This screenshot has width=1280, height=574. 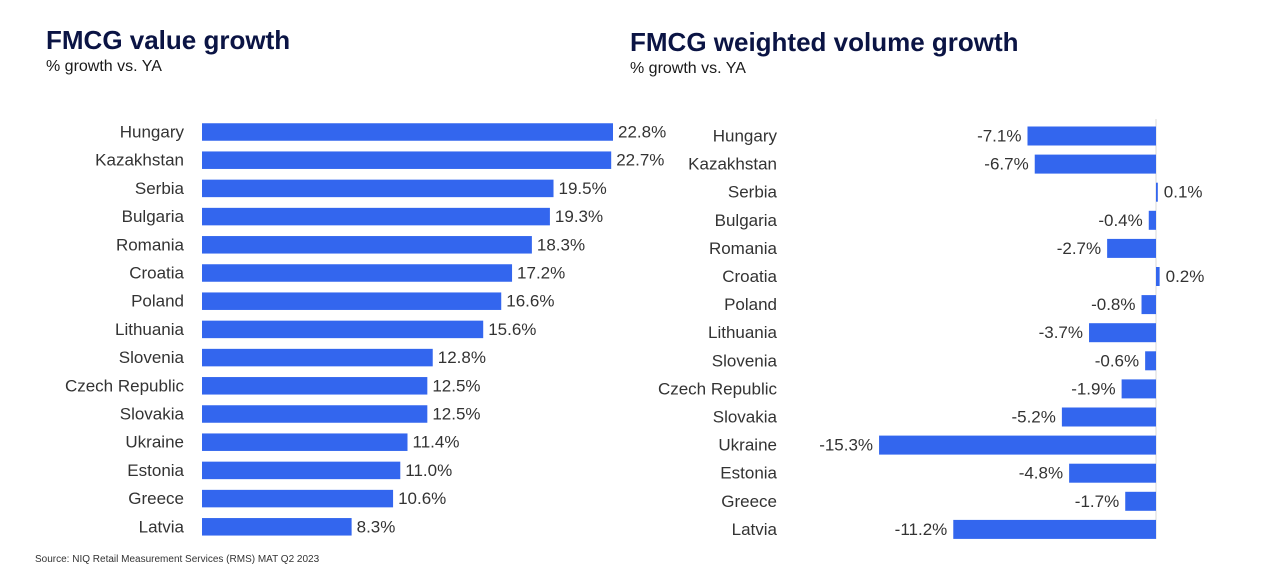 I want to click on volume-bar-row: Croatia 0.2%, so click(x=963, y=276).